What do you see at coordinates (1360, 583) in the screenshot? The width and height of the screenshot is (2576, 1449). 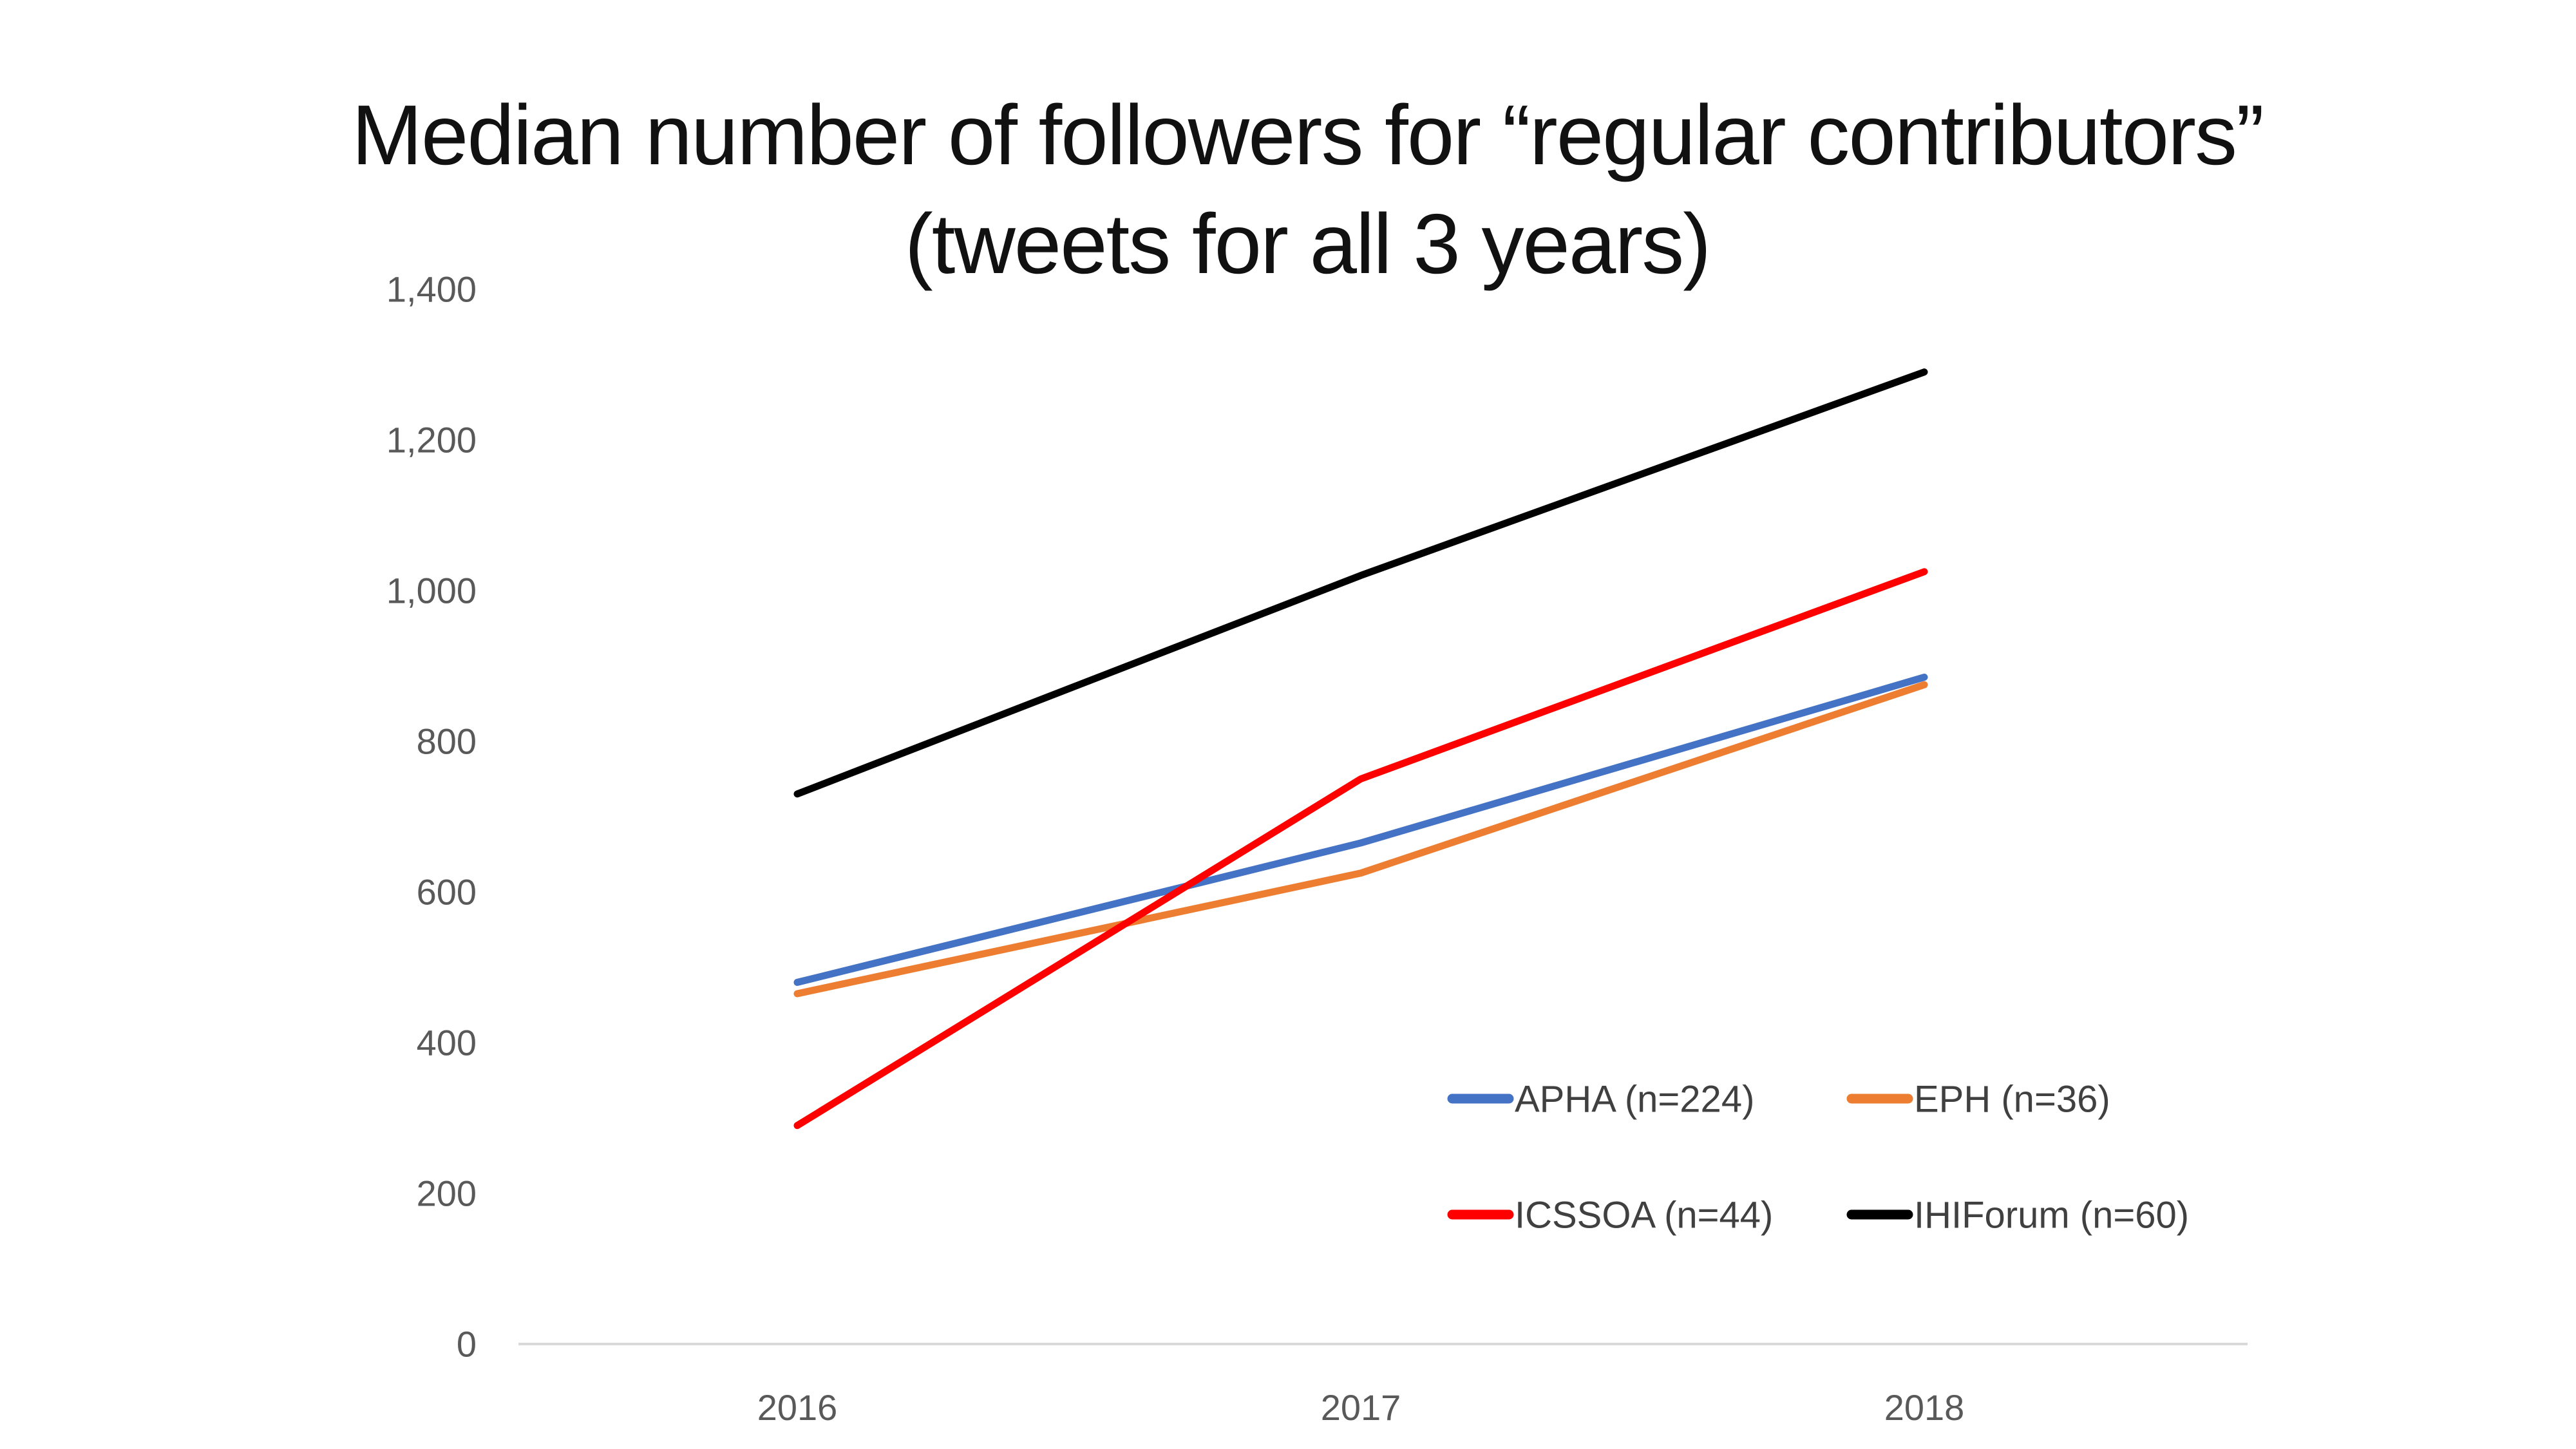 I see `series-line-ihiforum` at bounding box center [1360, 583].